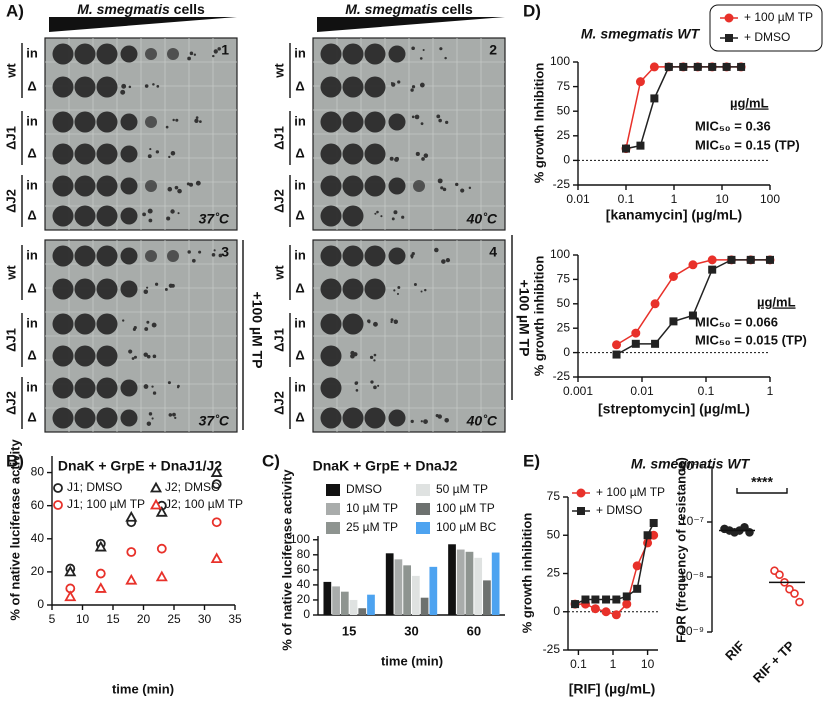 The height and width of the screenshot is (705, 827). What do you see at coordinates (778, 17) in the screenshot?
I see `legend-label: + 100 µM TP` at bounding box center [778, 17].